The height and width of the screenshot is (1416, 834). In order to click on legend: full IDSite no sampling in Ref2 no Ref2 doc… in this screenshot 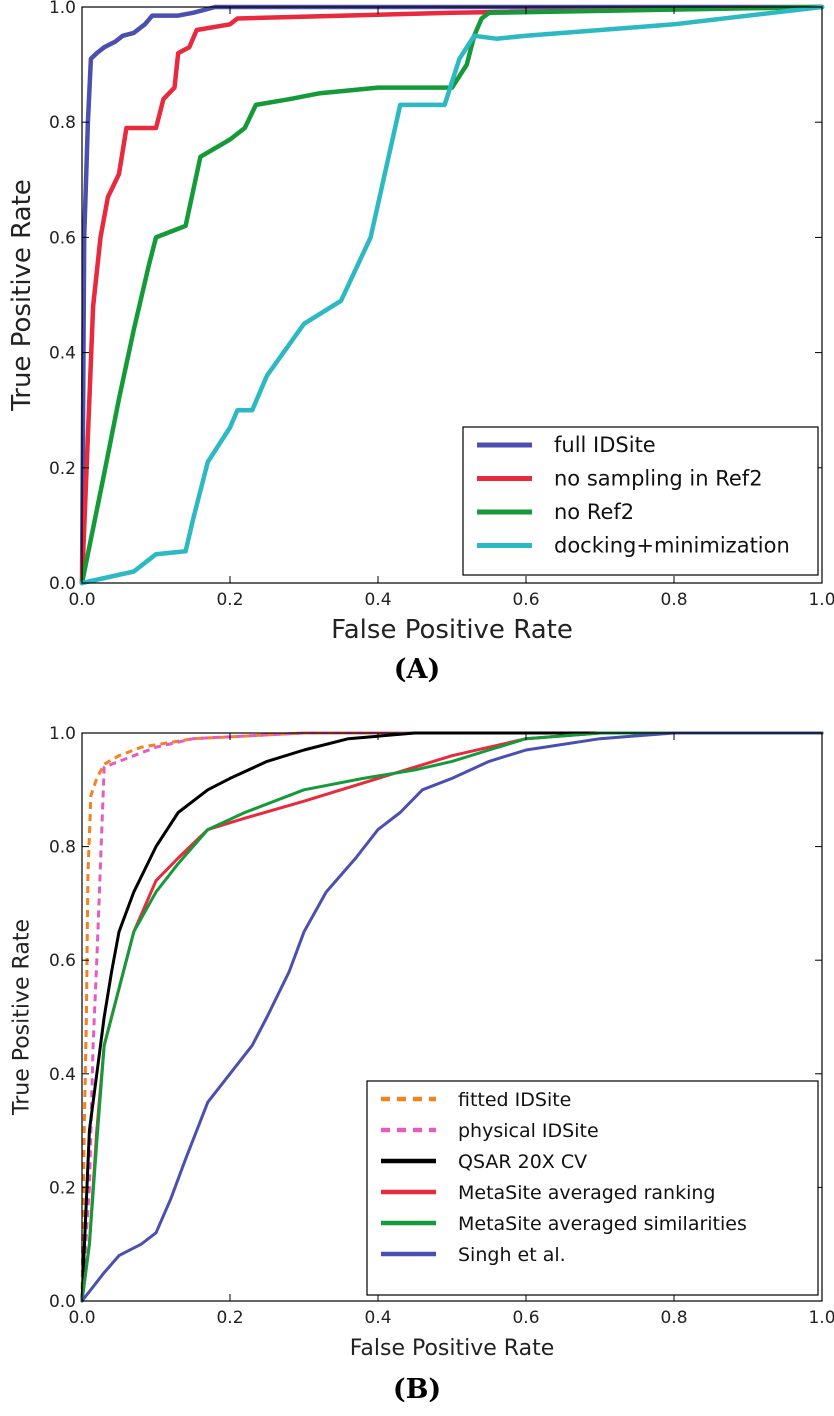, I will do `click(640, 501)`.